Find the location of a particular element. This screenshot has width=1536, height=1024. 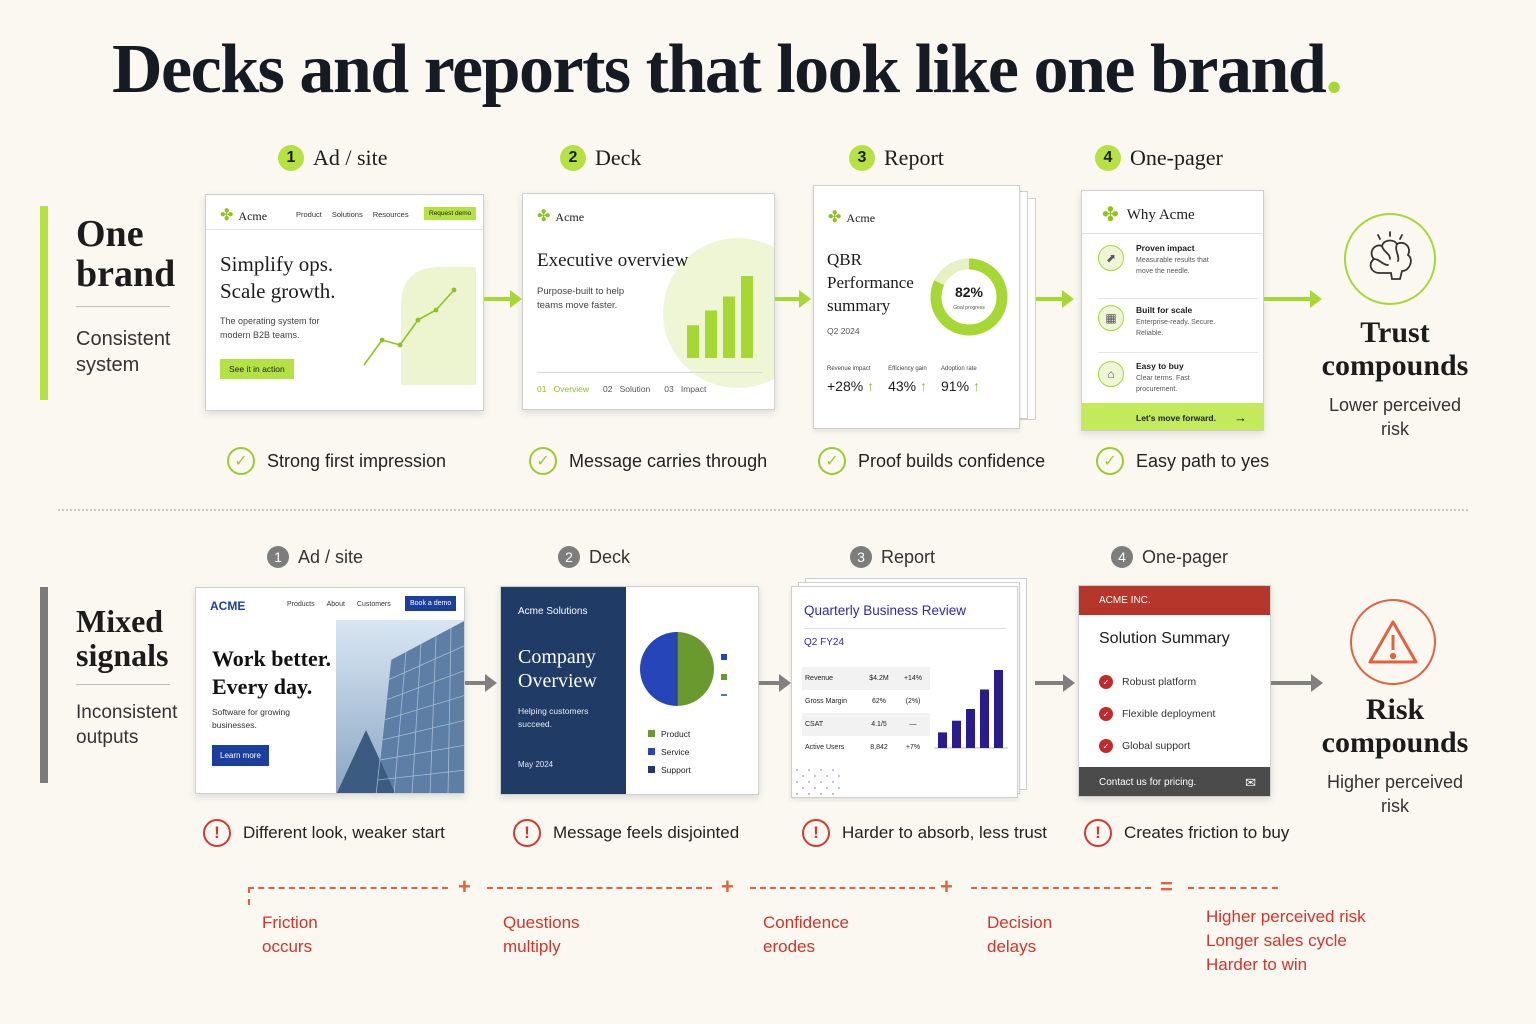

solution-summary-title: Solution Summary is located at coordinates (1164, 638).